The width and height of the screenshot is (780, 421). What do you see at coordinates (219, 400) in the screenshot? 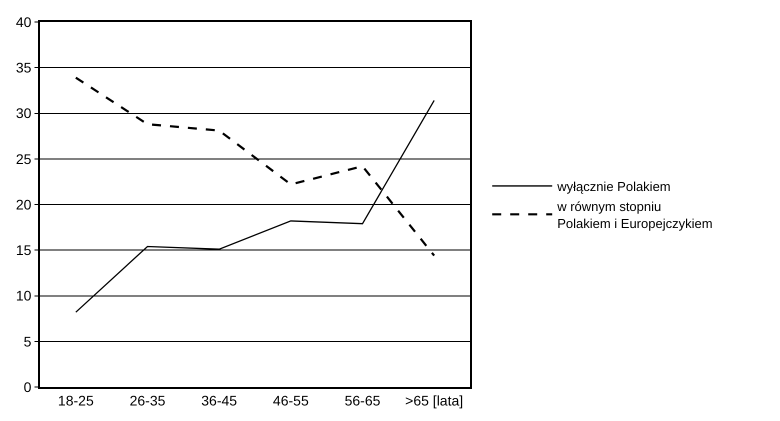
I see `x-tick-label: 36-45` at bounding box center [219, 400].